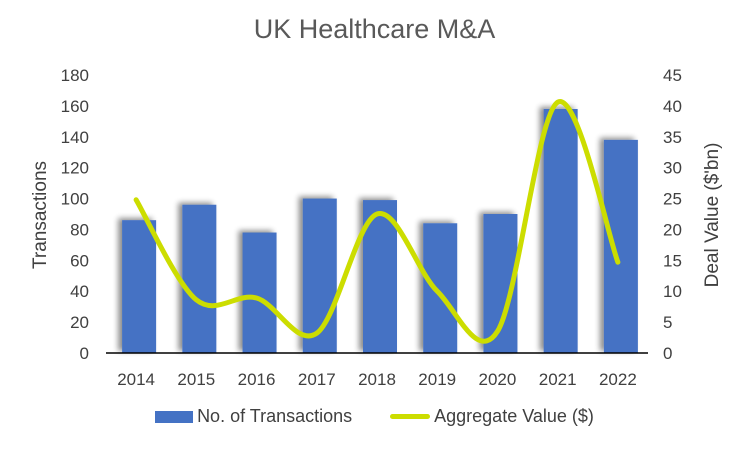 Image resolution: width=749 pixels, height=450 pixels. Describe the element at coordinates (317, 379) in the screenshot. I see `x-tick-label: 2017` at that location.